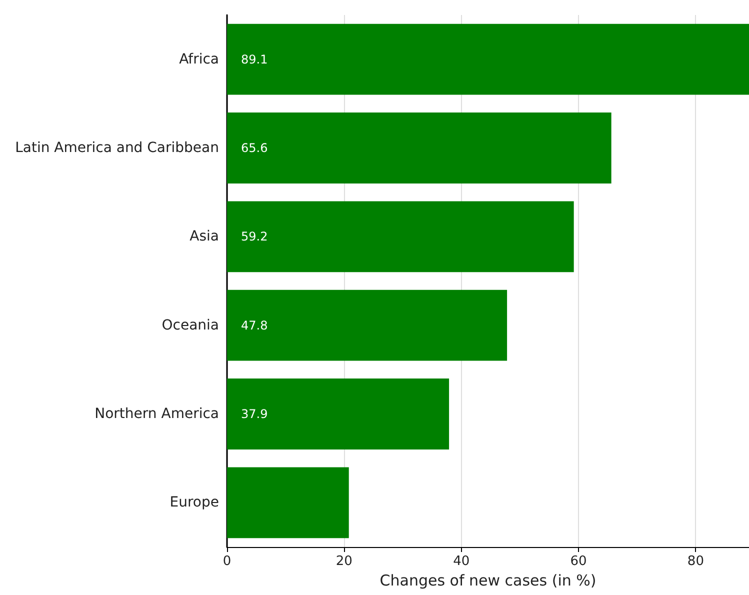  What do you see at coordinates (194, 502) in the screenshot?
I see `y-tick-label: Europe` at bounding box center [194, 502].